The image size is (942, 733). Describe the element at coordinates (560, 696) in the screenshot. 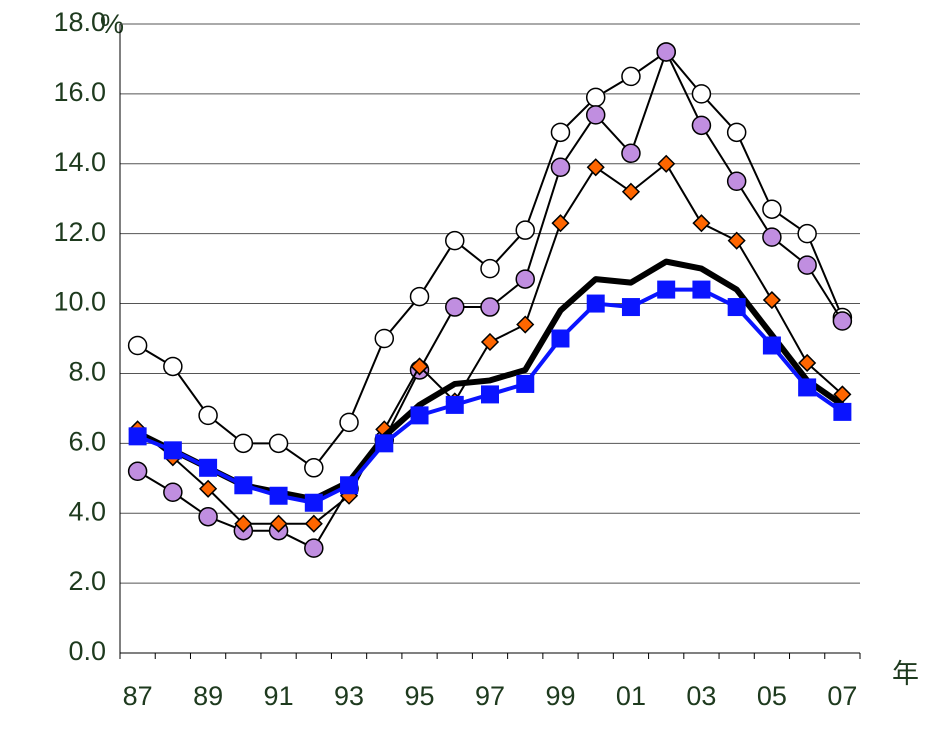

I see `x-tick-label: 99` at that location.